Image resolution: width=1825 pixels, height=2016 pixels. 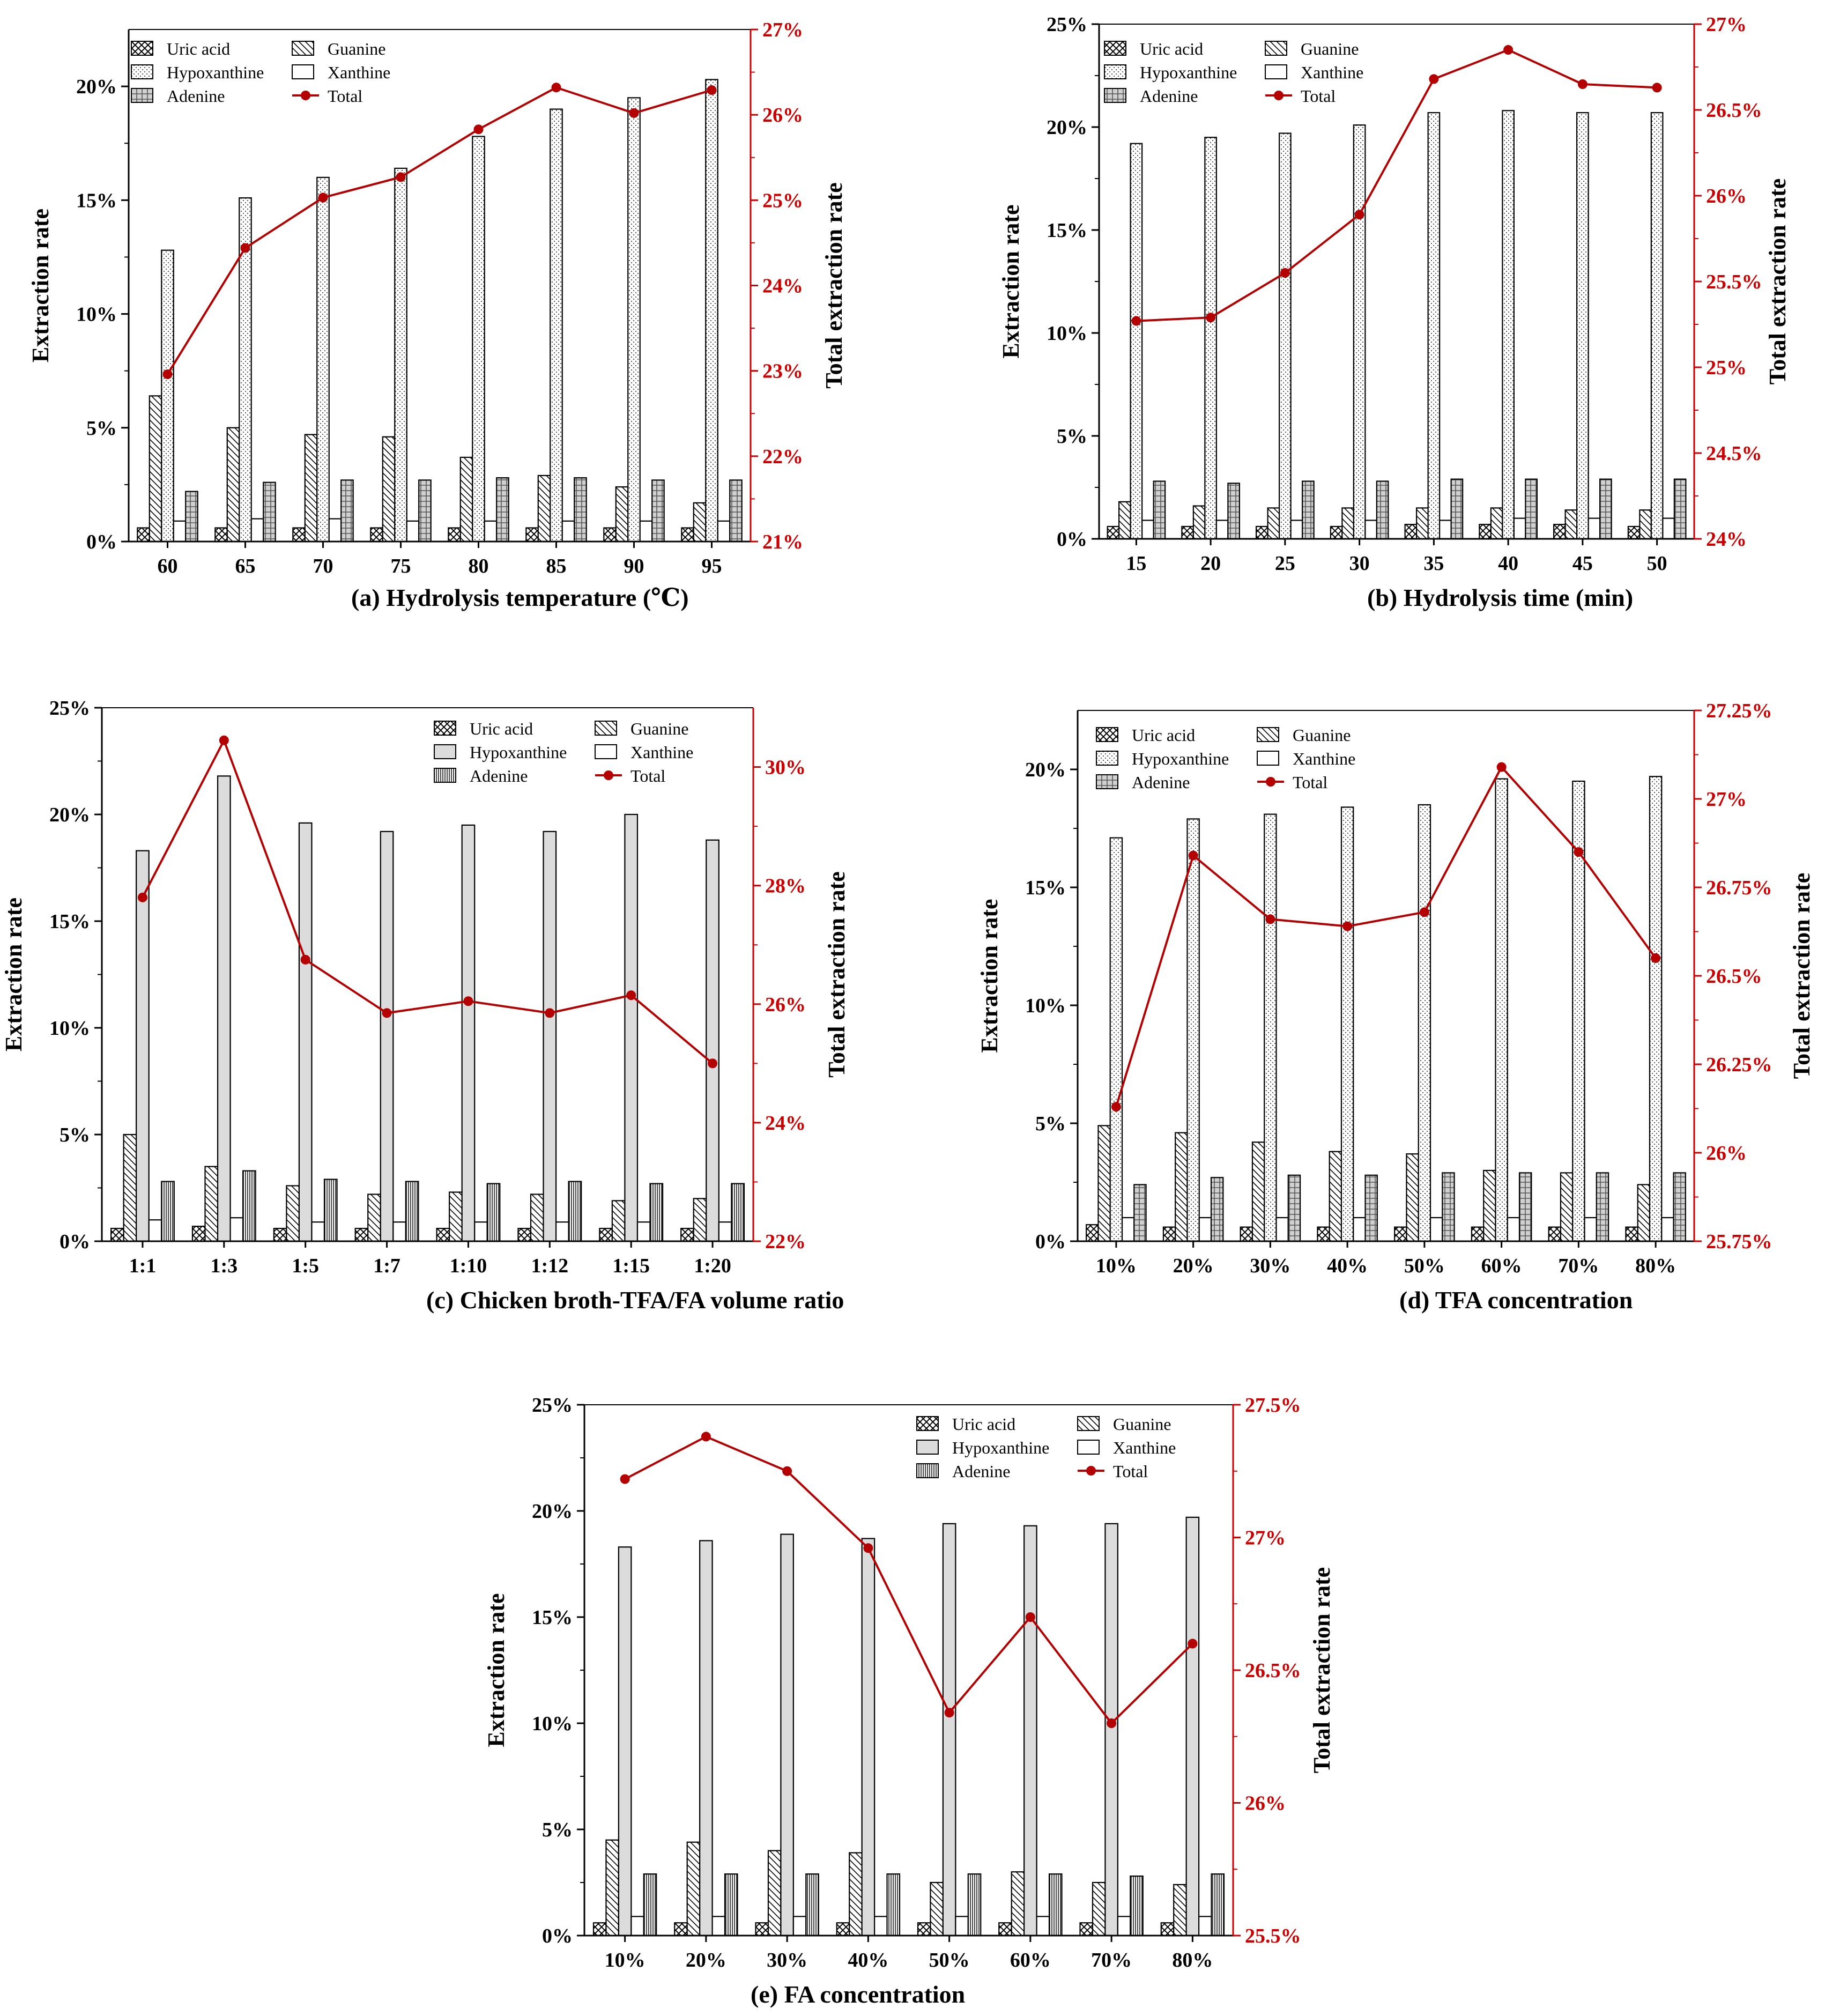 I want to click on y-axis-label: Extraction rate, so click(x=40, y=286).